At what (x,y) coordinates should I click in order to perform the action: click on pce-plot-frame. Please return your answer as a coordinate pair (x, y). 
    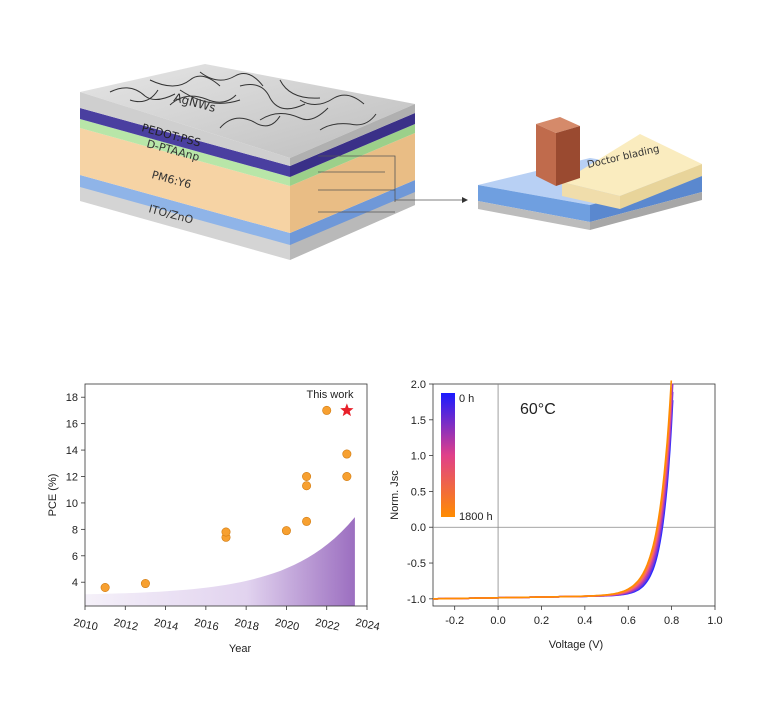
    Looking at the image, I should click on (226, 495).